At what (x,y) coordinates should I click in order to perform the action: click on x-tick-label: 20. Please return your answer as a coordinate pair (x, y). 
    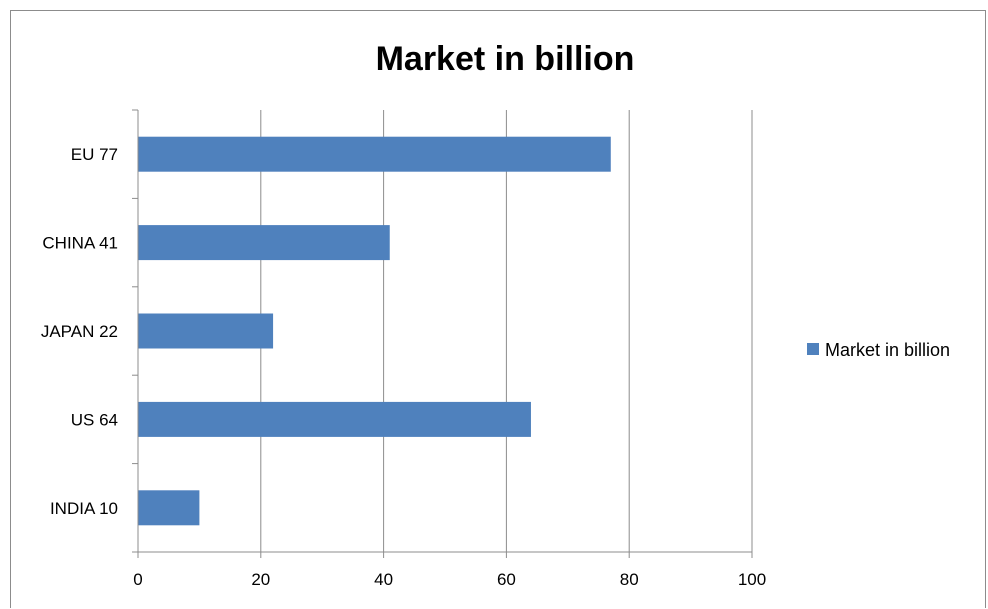
    Looking at the image, I should click on (260, 579).